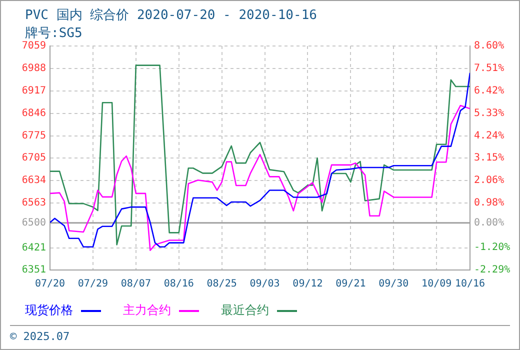 This screenshot has width=520, height=350. What do you see at coordinates (171, 15) in the screenshot?
I see `chart-title: PVC 国内 综合价 2020-07-20 - 2020-10-16` at bounding box center [171, 15].